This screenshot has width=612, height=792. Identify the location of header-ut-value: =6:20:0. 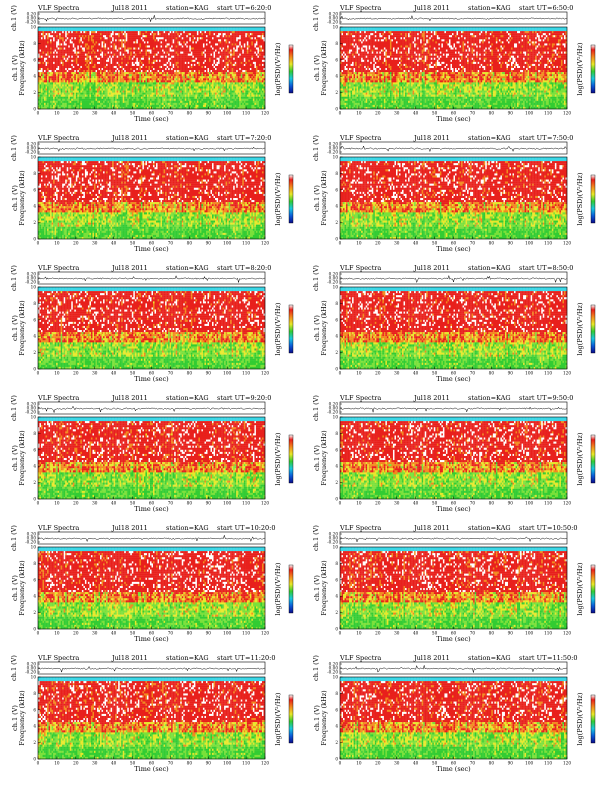
(258, 8).